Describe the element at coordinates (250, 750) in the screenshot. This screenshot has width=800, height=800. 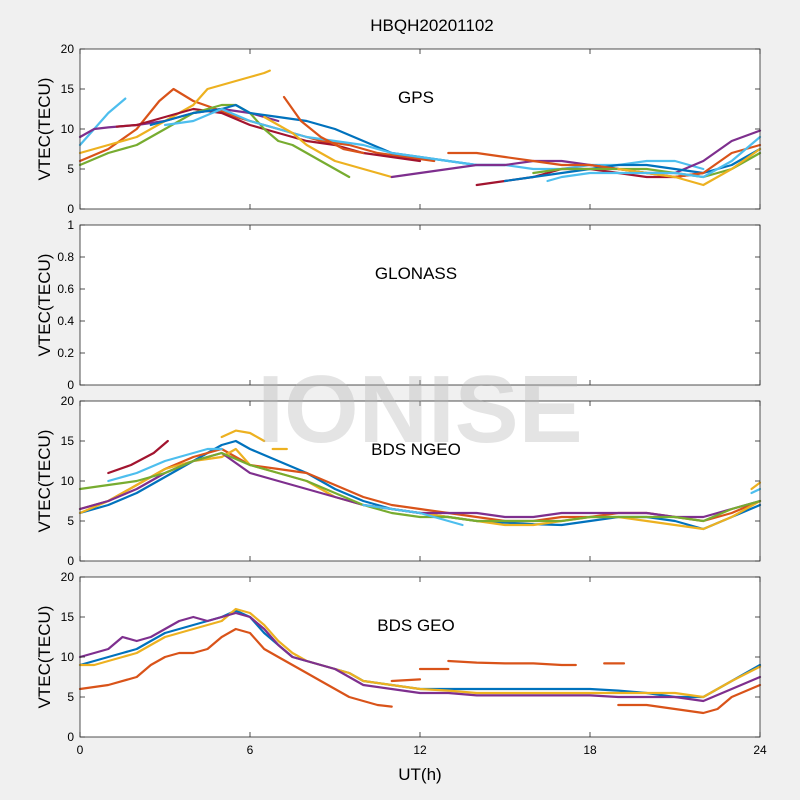
I see `x-tick-label: 6` at that location.